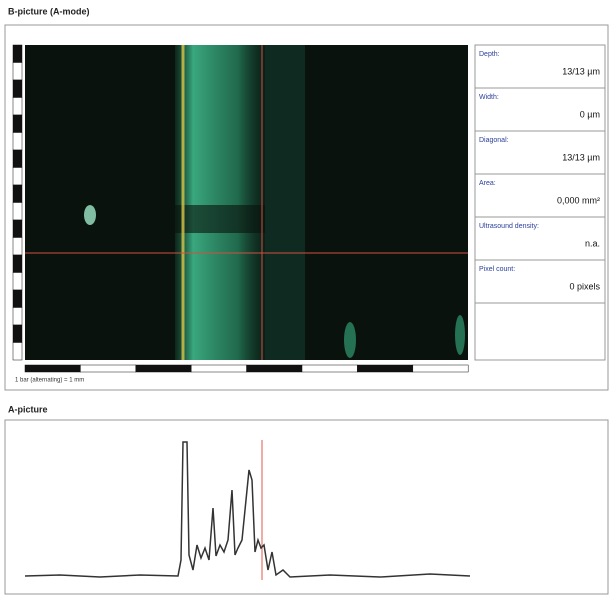 The image size is (609, 595). What do you see at coordinates (49, 11) in the screenshot?
I see `b-picture-title: B-picture (A-mode)` at bounding box center [49, 11].